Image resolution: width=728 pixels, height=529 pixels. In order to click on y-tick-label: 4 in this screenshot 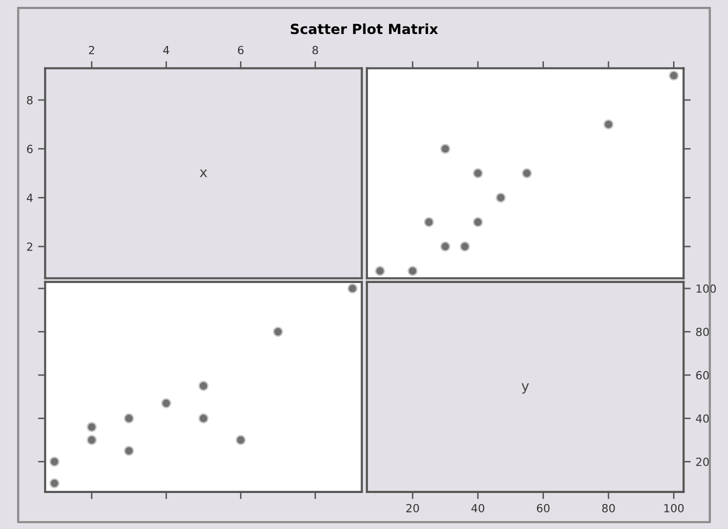, I will do `click(29, 198)`.